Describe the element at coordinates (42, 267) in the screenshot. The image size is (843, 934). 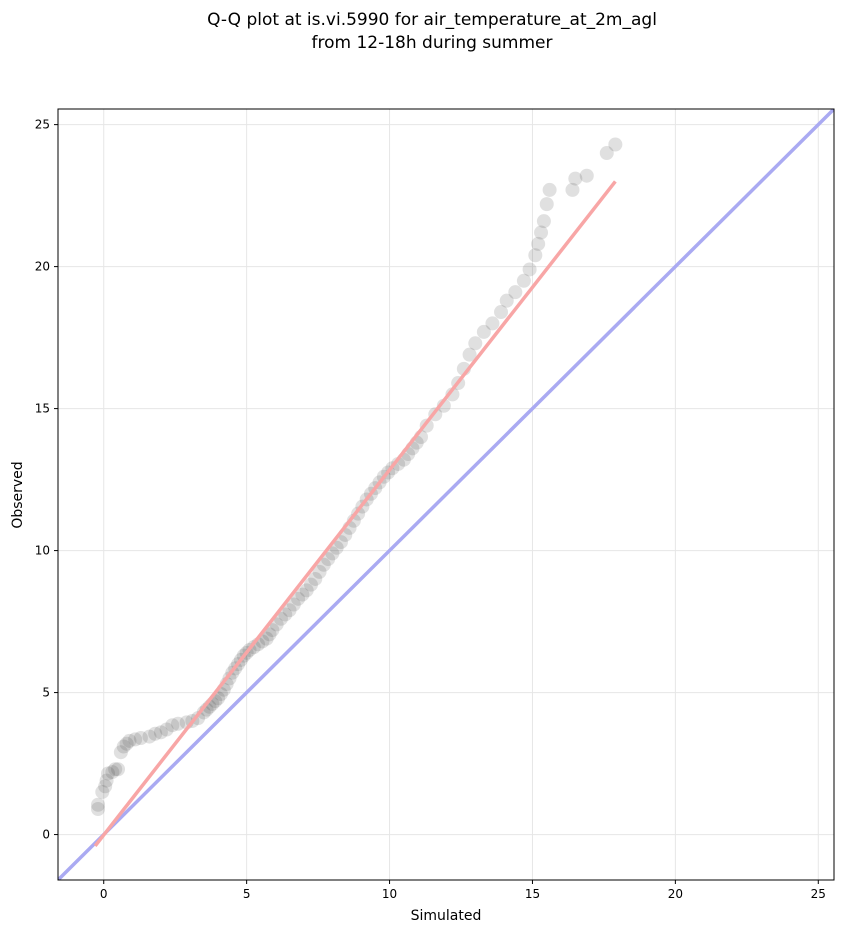
I see `y-tick-label: 20` at that location.